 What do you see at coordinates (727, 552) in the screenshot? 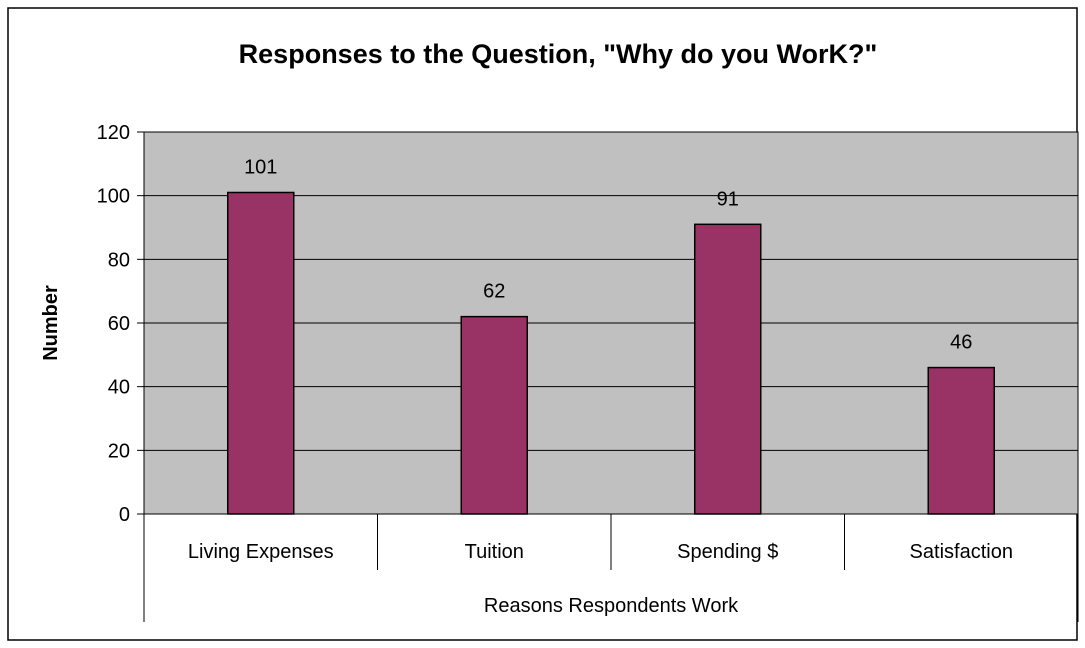
I see `x-tick-label: Spending $` at bounding box center [727, 552].